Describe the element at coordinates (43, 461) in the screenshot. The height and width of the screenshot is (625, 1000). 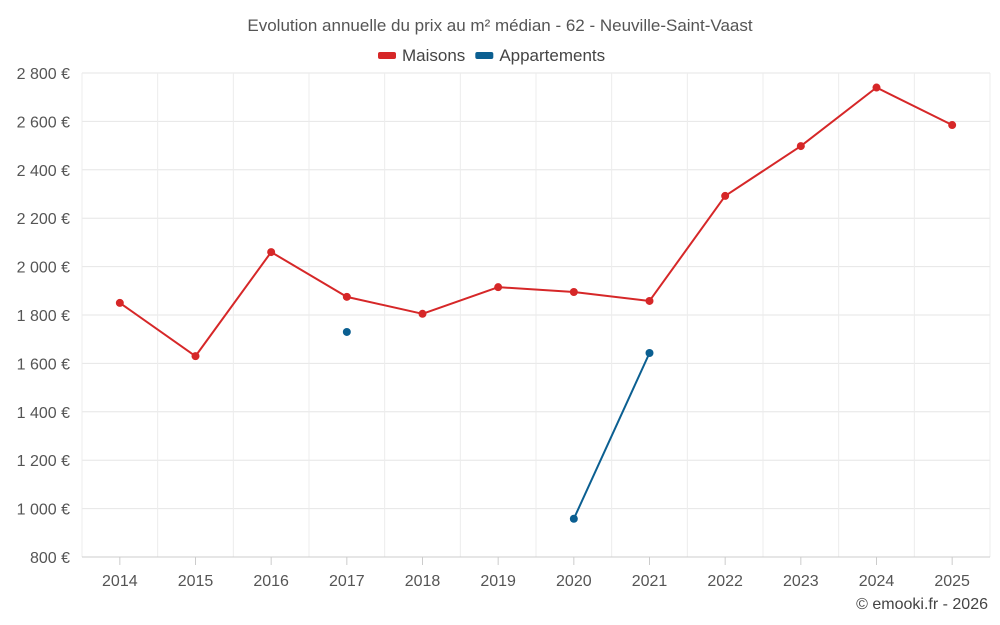
I see `y-tick-label: 1 200 €` at that location.